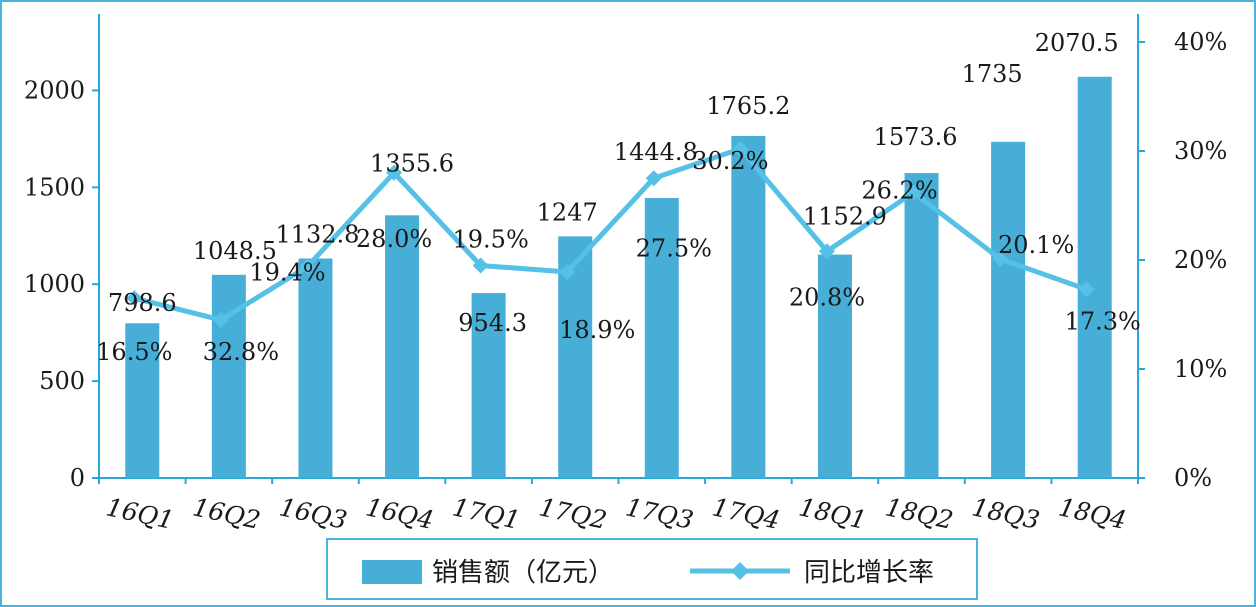 Image resolution: width=1256 pixels, height=607 pixels. Describe the element at coordinates (919, 513) in the screenshot. I see `category-label: 18Q2` at that location.